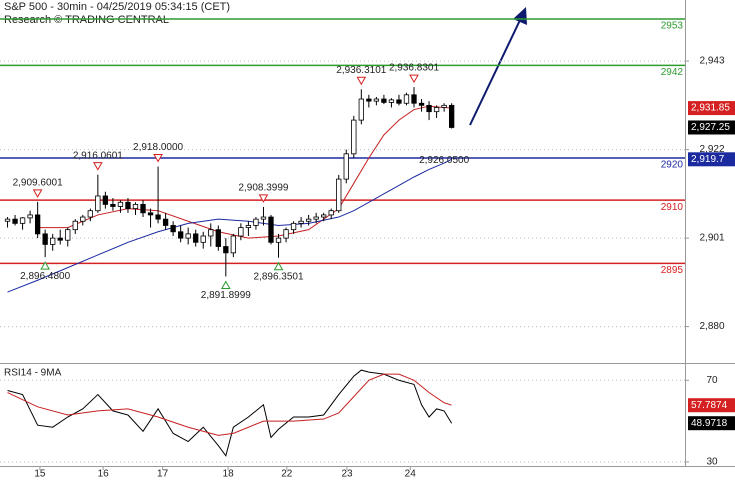  What do you see at coordinates (229, 474) in the screenshot?
I see `x-tick-label: 18` at bounding box center [229, 474].